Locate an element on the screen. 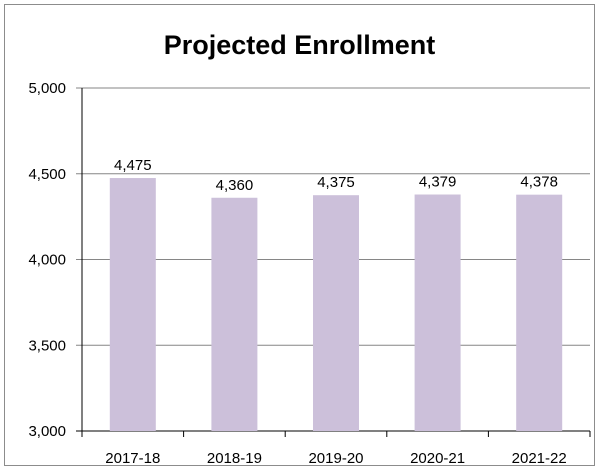  chart-title: Projected Enrollment is located at coordinates (299, 45).